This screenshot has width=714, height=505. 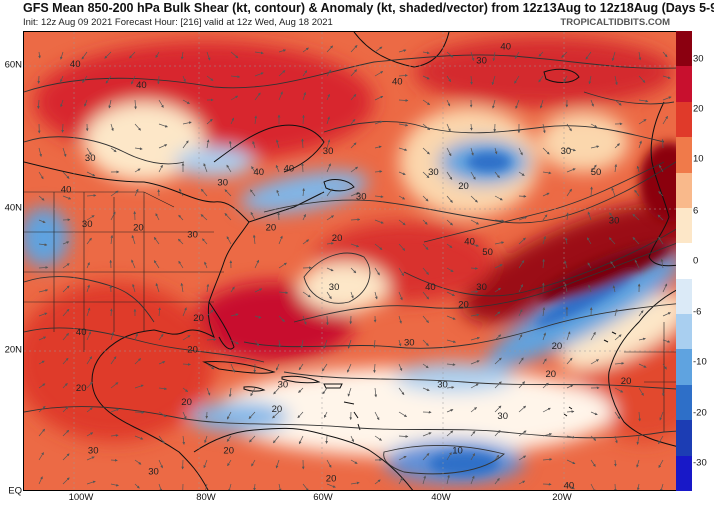 What do you see at coordinates (13, 208) in the screenshot?
I see `lat-label-40n: 40N` at bounding box center [13, 208].